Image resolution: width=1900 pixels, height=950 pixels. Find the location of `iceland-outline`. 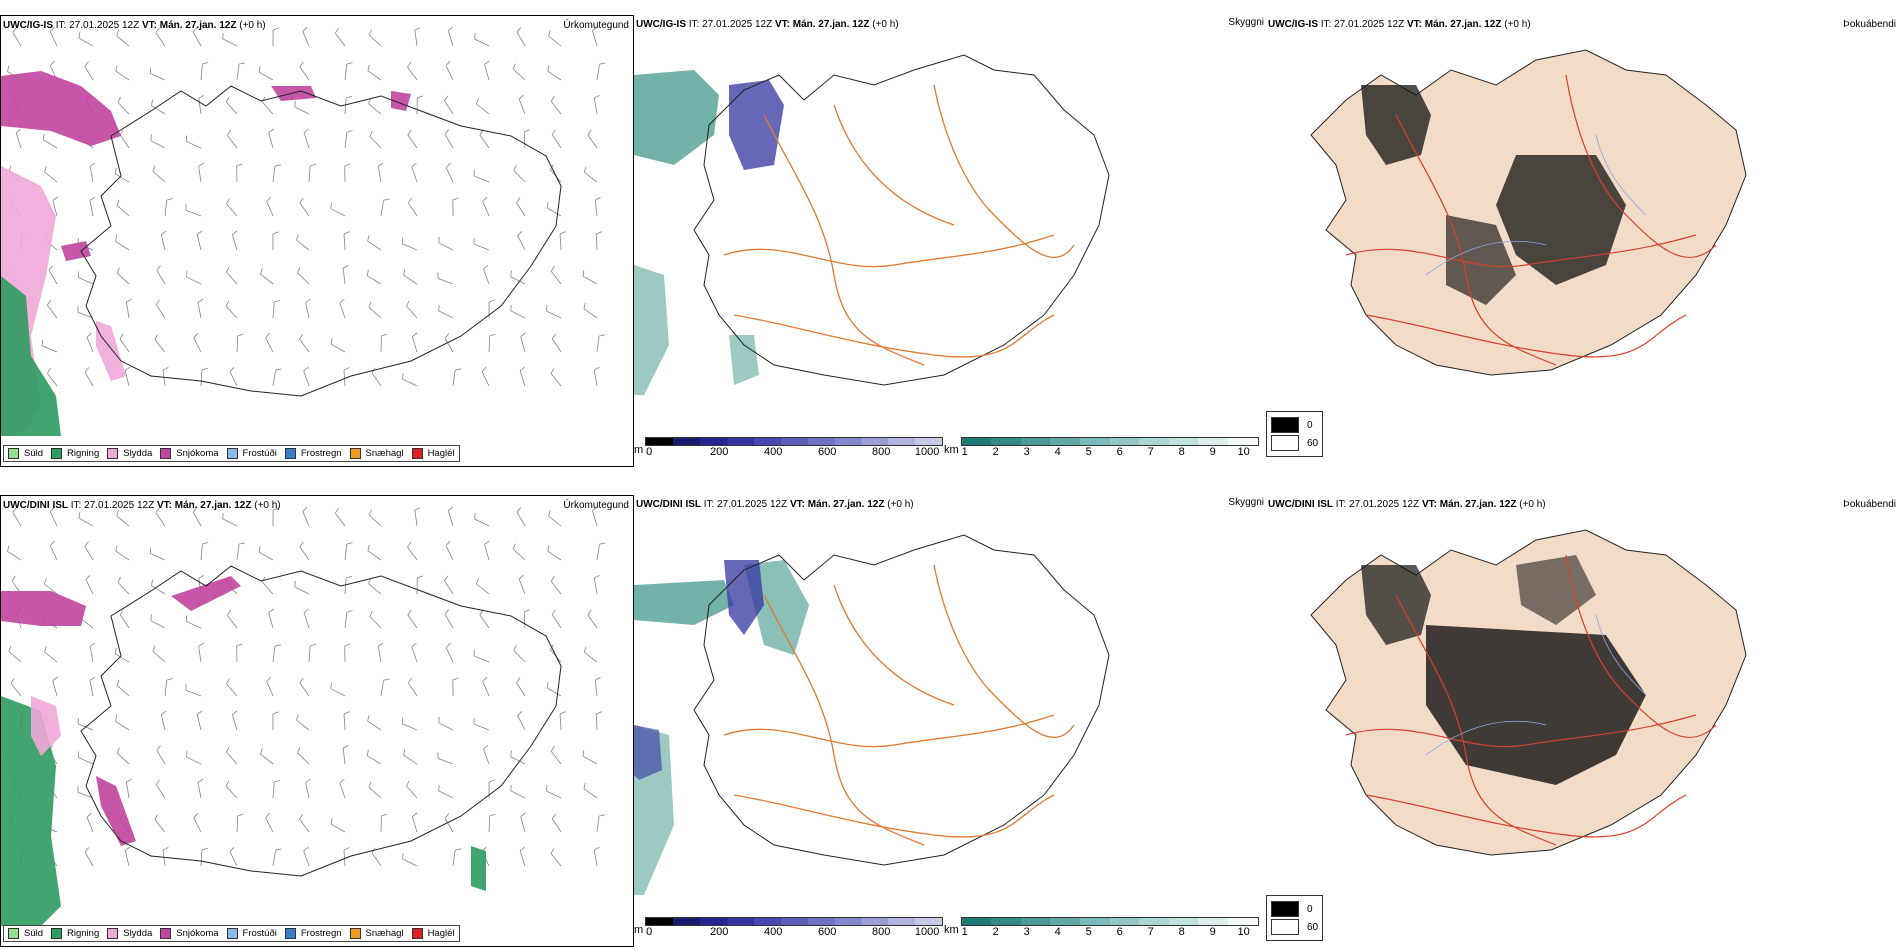

iceland-outline is located at coordinates (901, 220).